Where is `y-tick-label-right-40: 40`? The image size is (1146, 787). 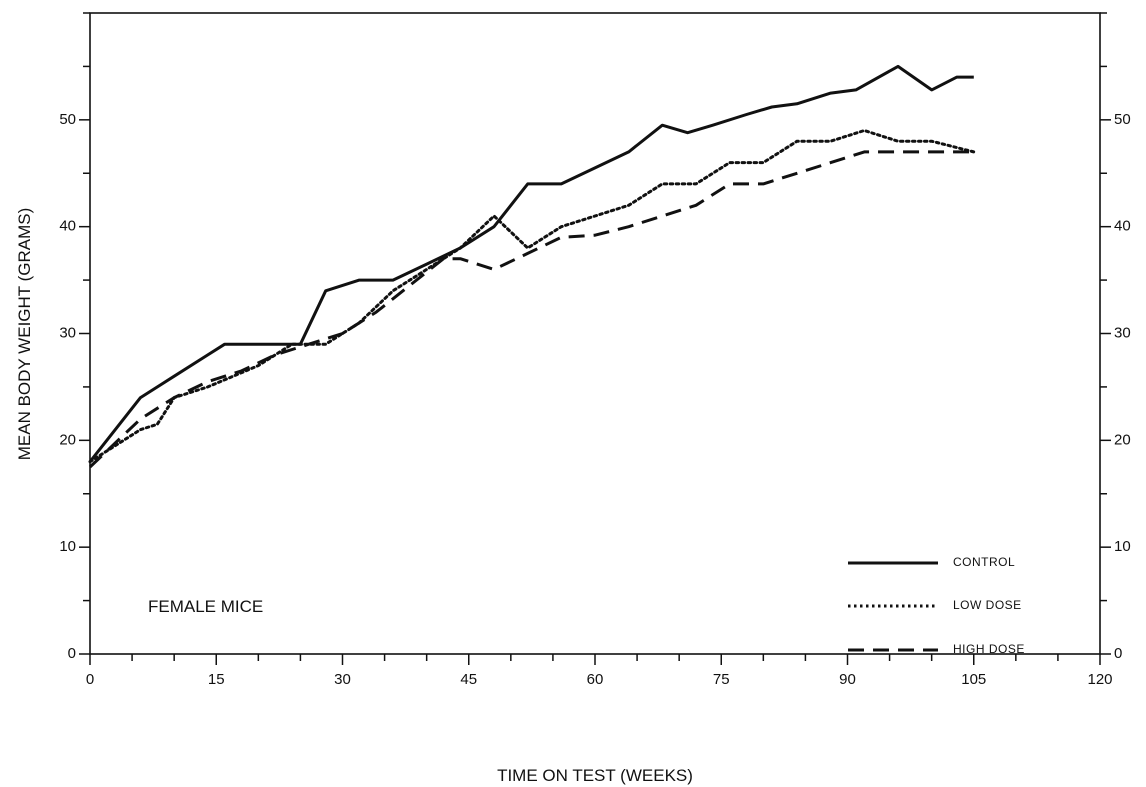 y-tick-label-right-40: 40 is located at coordinates (1122, 226).